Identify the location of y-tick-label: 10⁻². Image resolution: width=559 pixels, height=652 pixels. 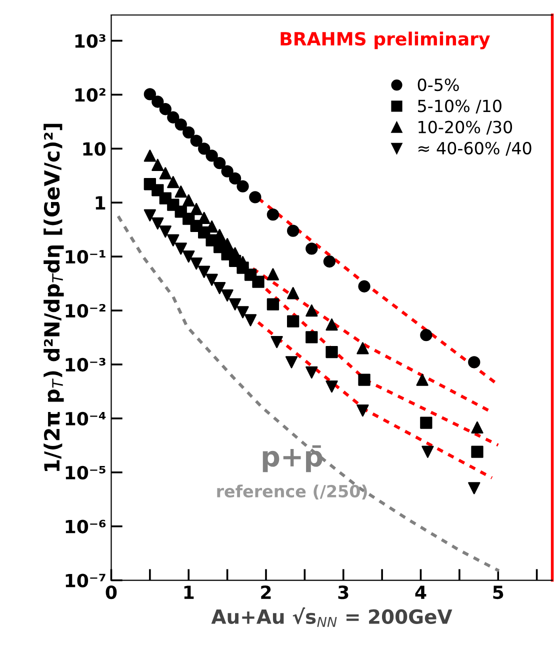
(86, 311).